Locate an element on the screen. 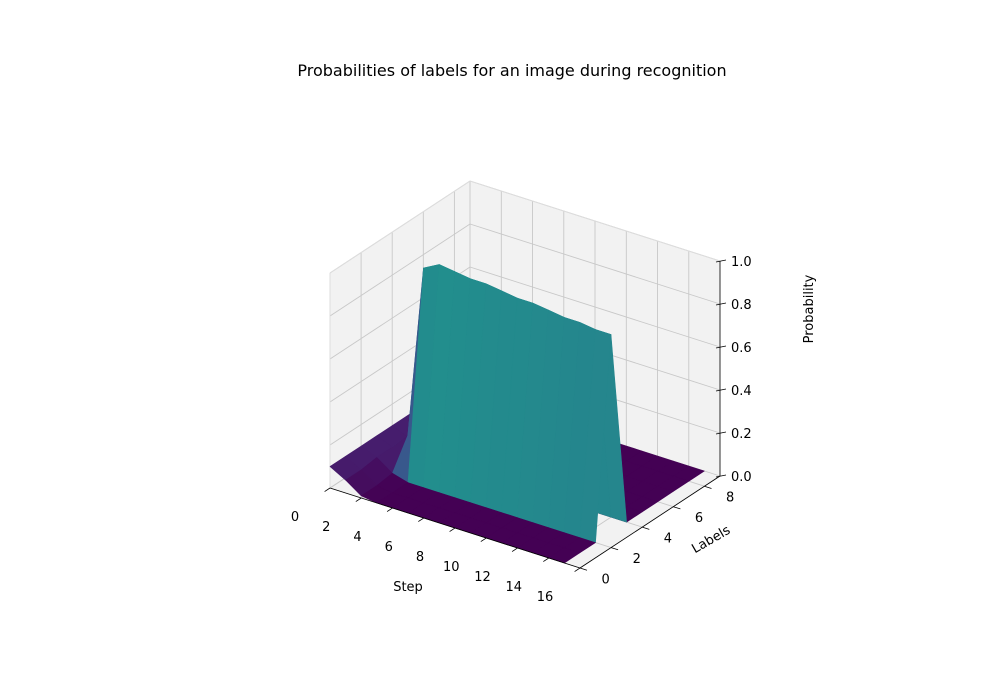  y-tick-label: 6 is located at coordinates (699, 518).